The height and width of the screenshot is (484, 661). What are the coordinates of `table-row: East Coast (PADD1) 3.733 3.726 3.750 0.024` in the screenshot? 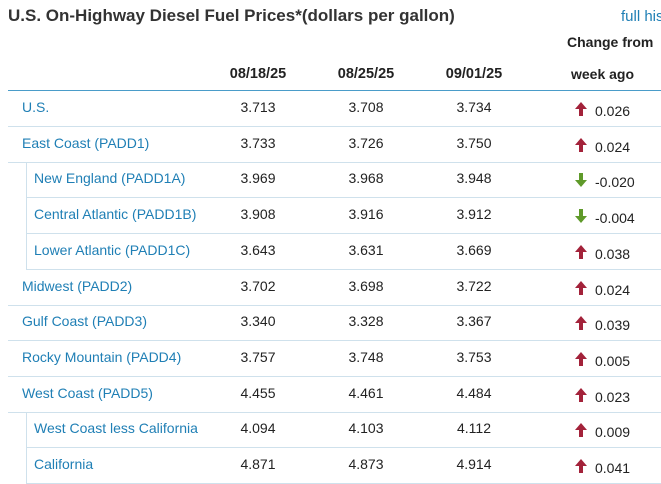 It's located at (334, 145).